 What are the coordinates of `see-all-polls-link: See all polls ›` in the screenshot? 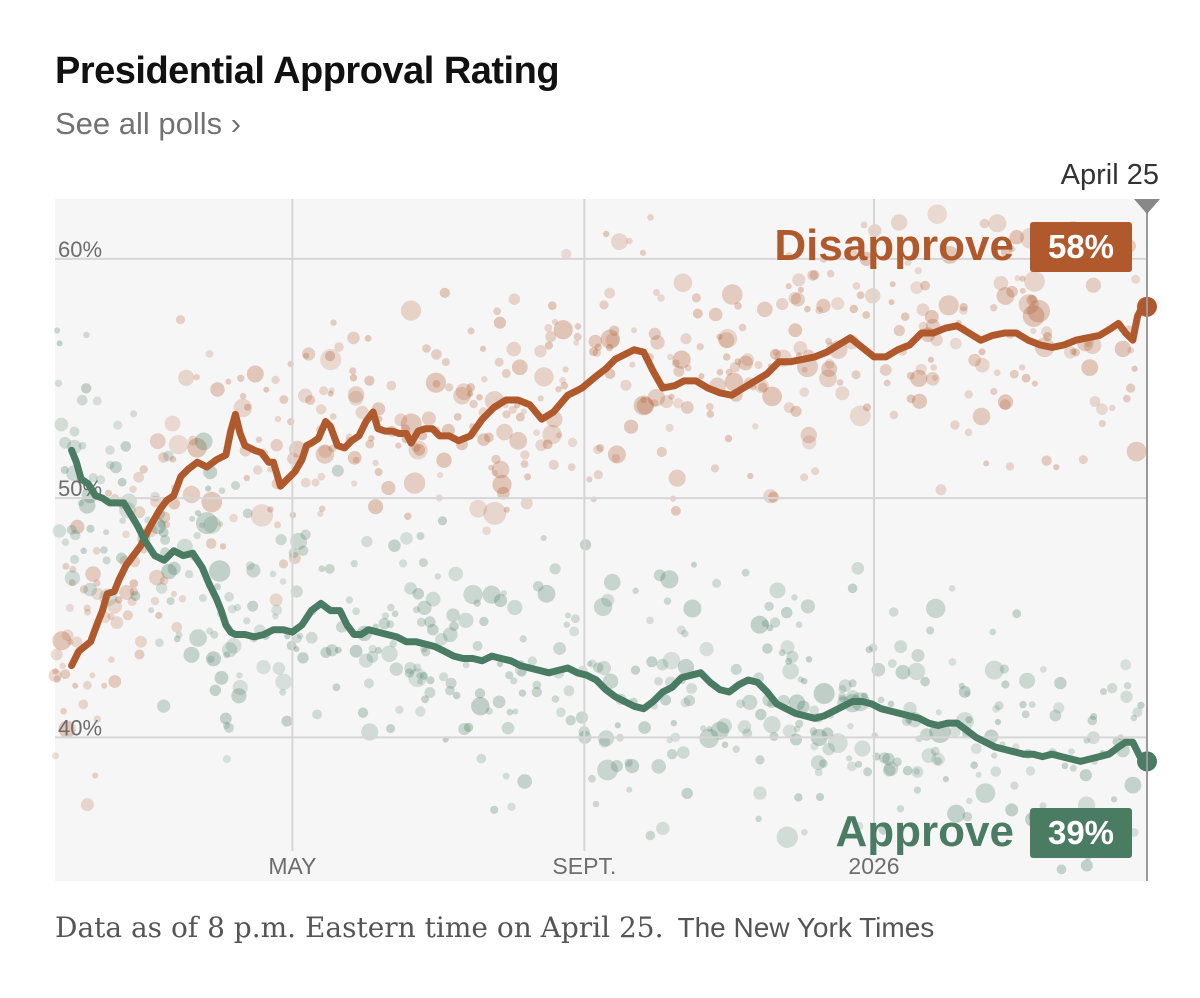 It's located at (148, 123).